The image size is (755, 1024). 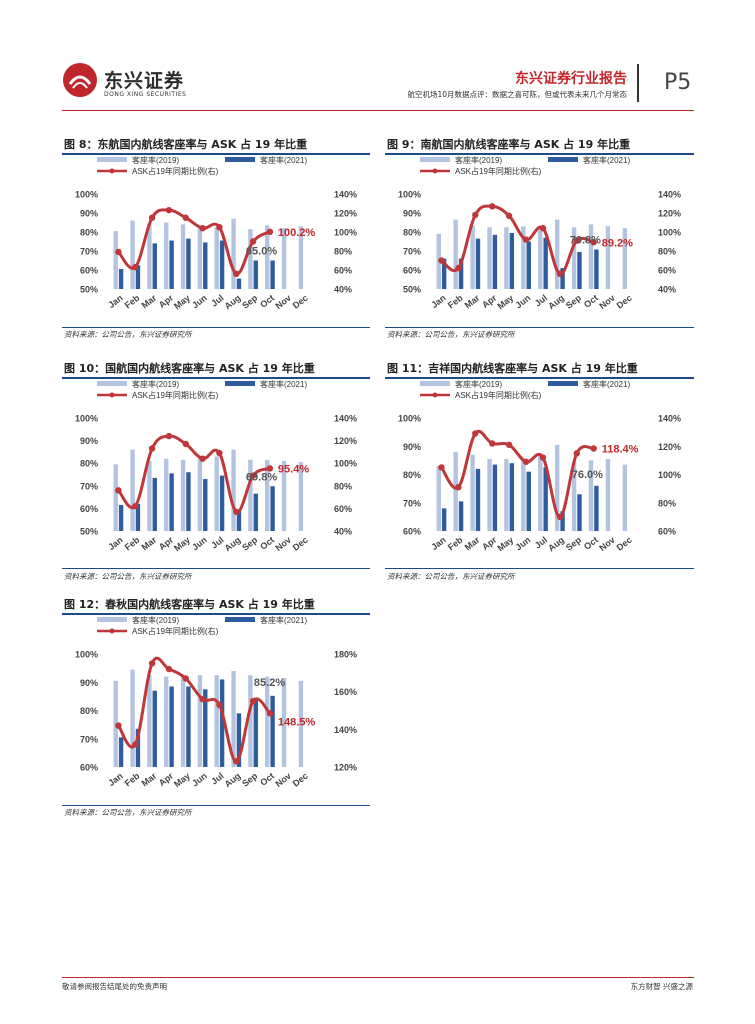 I want to click on page-number: P5, so click(x=678, y=82).